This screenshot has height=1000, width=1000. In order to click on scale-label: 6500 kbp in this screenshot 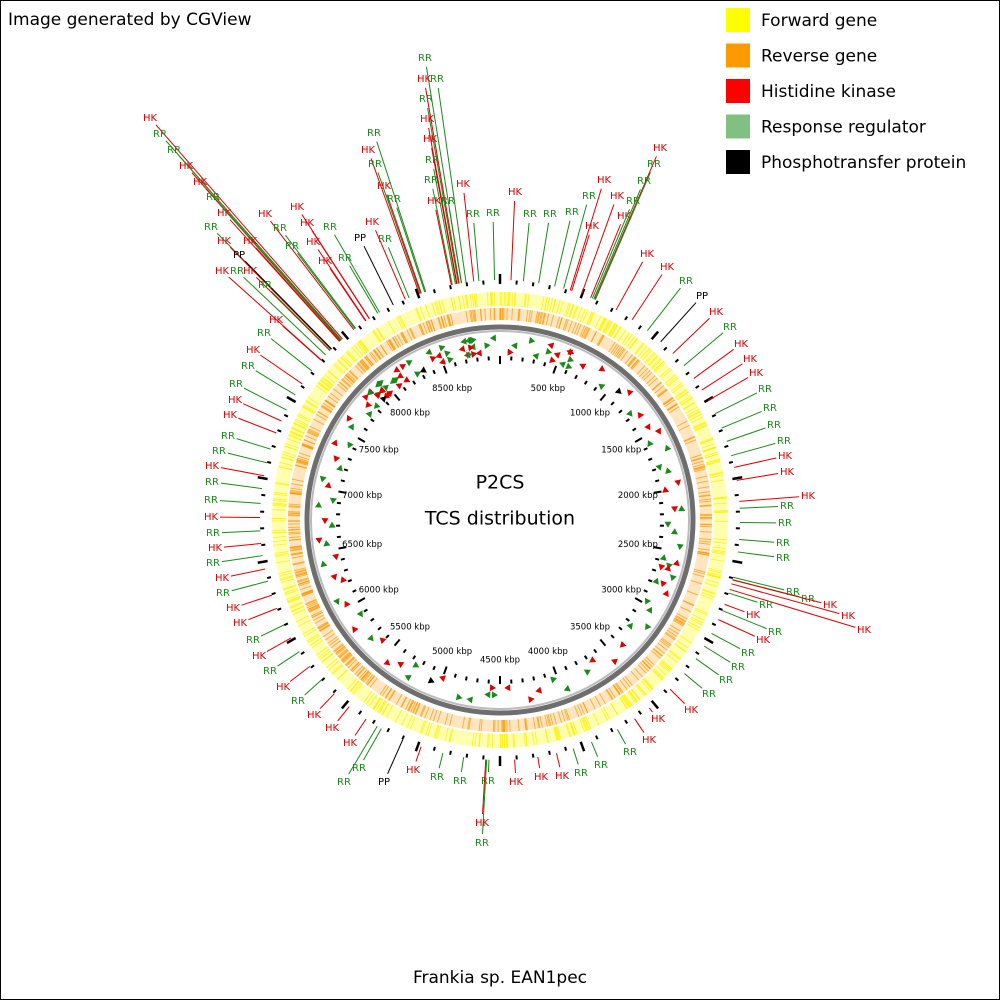, I will do `click(362, 545)`.